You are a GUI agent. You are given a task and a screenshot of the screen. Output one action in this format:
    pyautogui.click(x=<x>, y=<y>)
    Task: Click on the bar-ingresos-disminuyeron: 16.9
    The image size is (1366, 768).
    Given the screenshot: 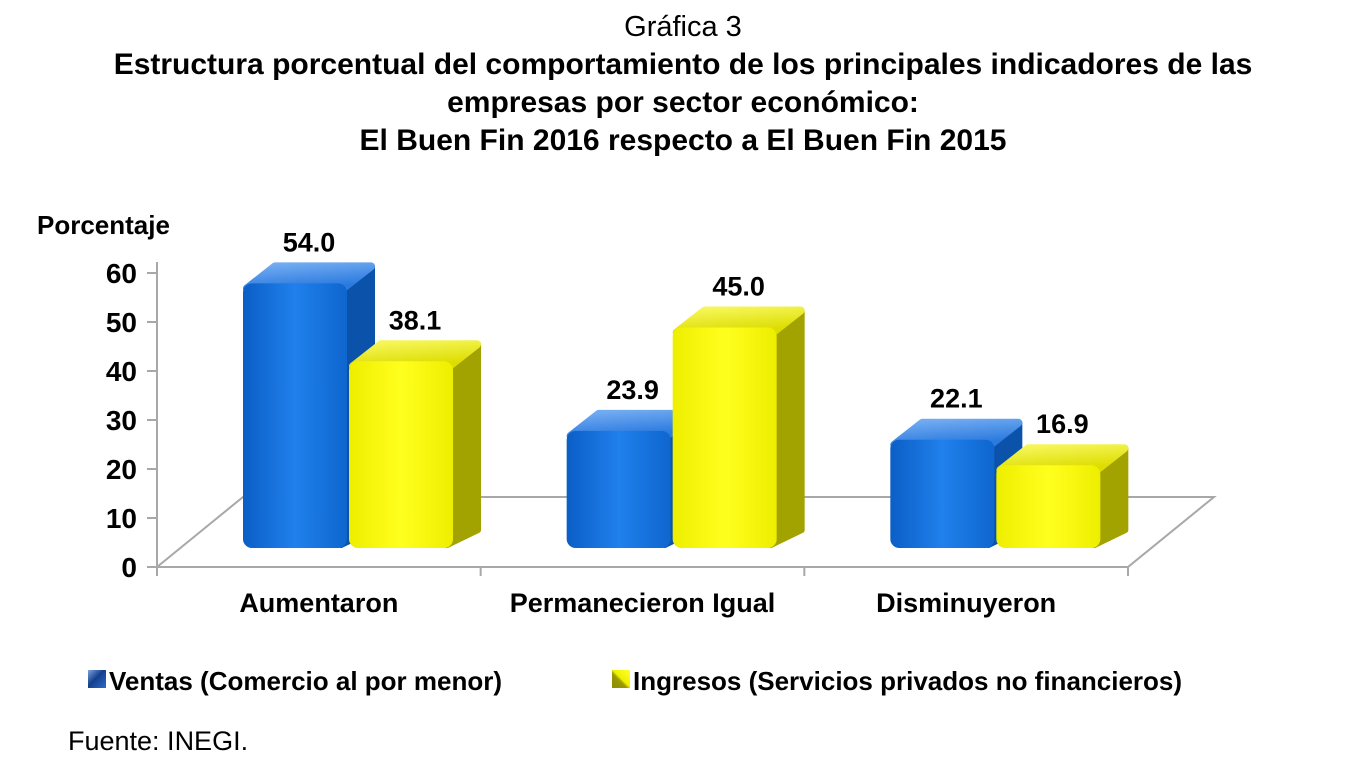 What is the action you would take?
    pyautogui.click(x=1062, y=478)
    